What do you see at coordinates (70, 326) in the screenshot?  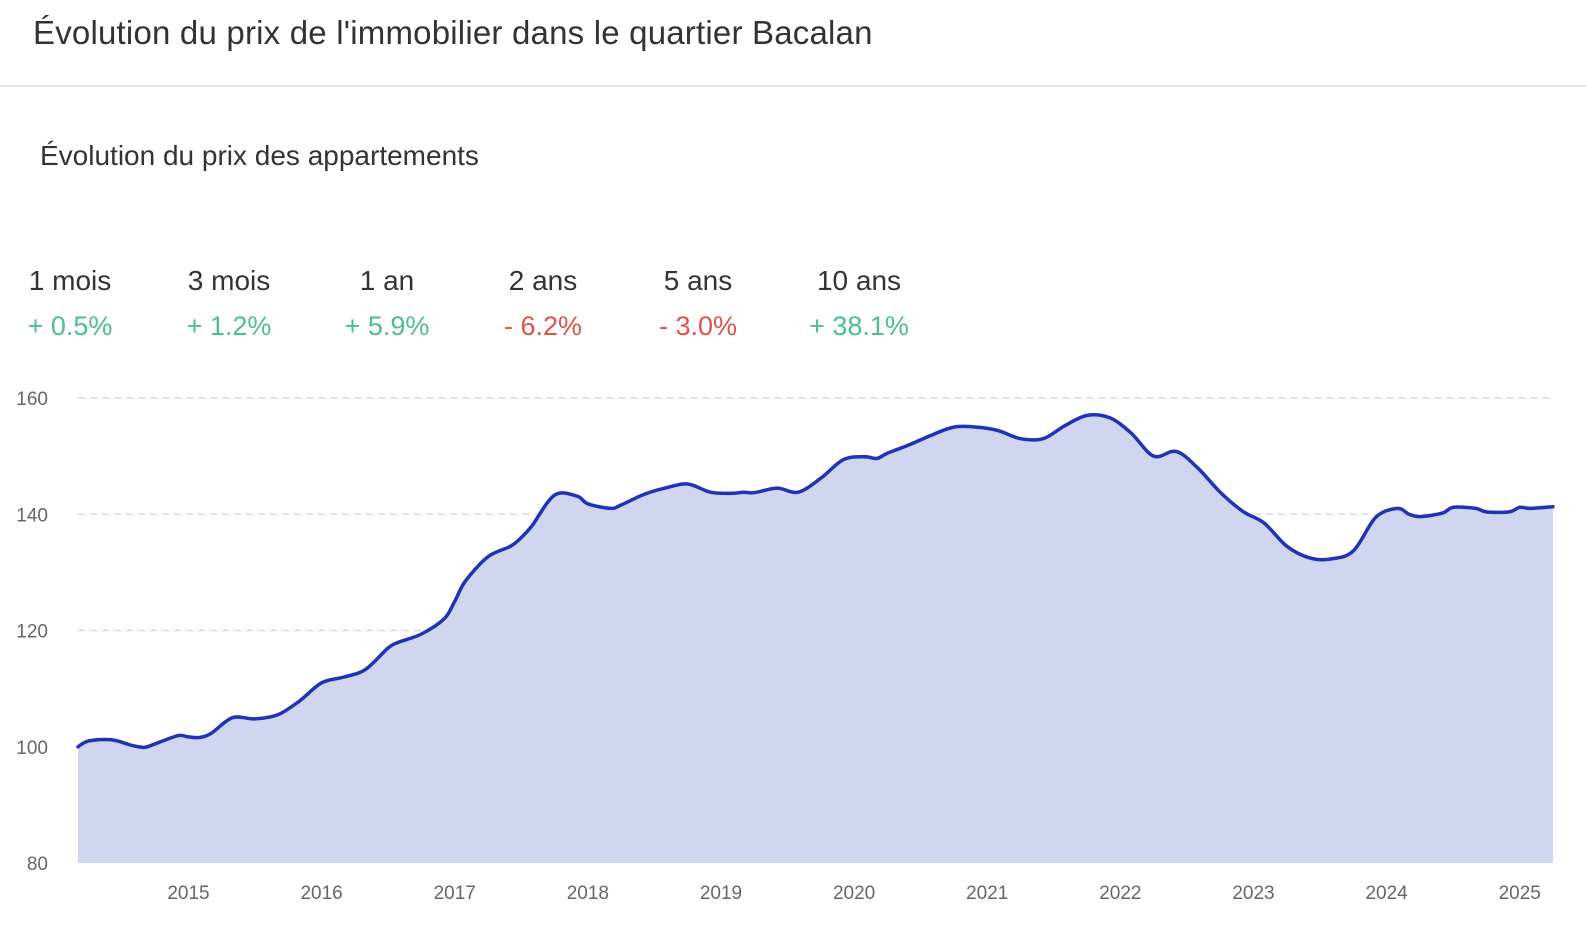 I see `stat-value: + 0.5%` at bounding box center [70, 326].